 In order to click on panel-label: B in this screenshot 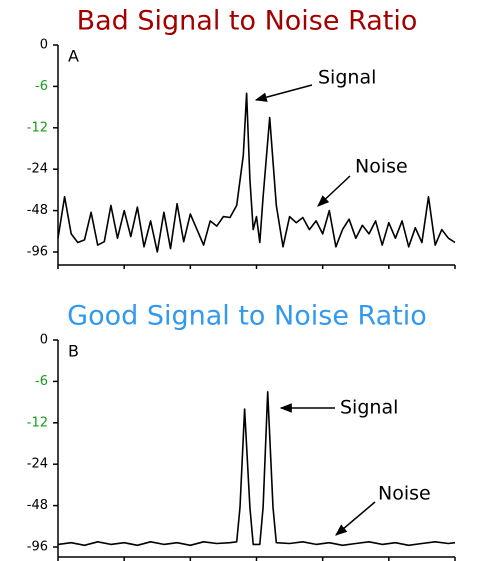, I will do `click(73, 351)`.